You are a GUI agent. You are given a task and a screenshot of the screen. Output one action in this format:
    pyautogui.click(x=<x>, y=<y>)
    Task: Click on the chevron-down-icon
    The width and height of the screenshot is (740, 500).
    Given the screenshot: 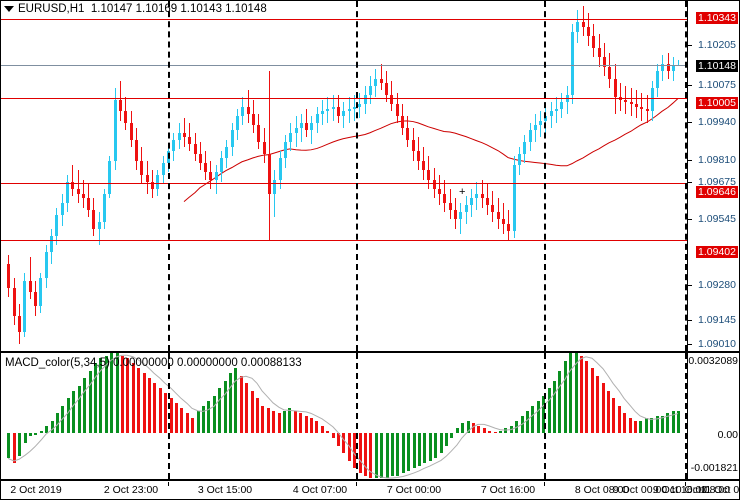 What is the action you would take?
    pyautogui.click(x=9, y=8)
    